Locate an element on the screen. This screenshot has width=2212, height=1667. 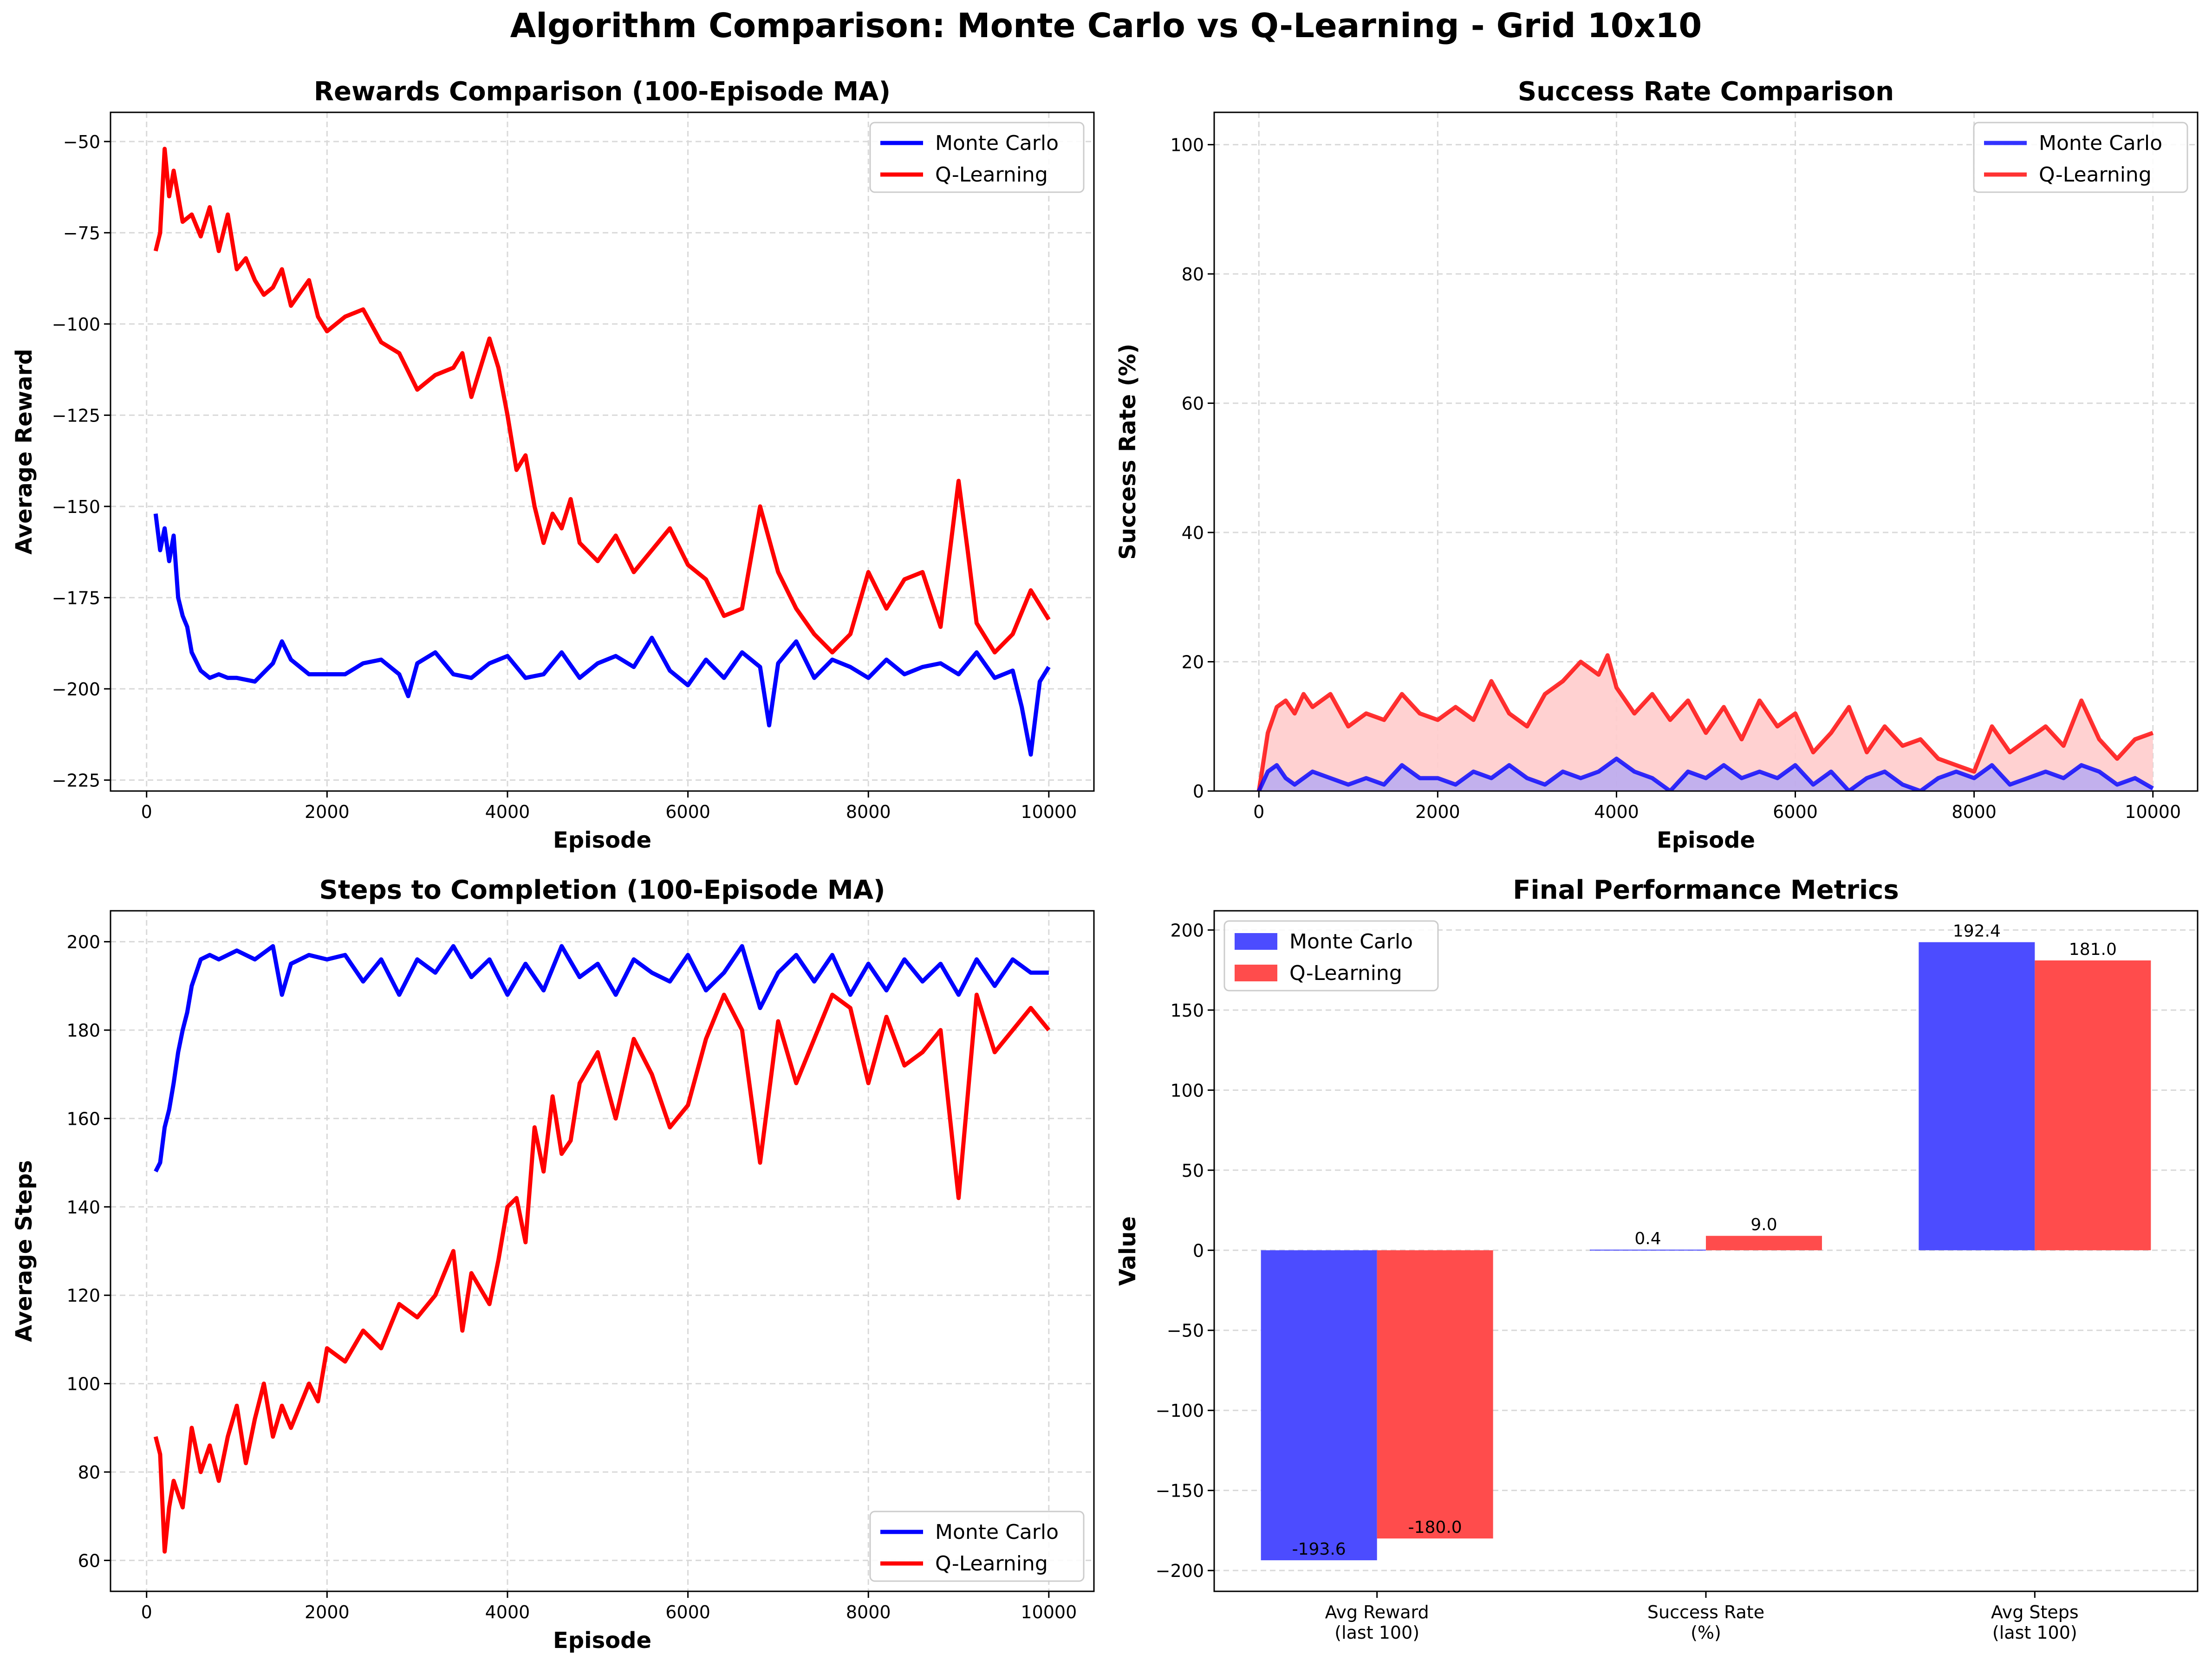
bar-value-label: 192.4 is located at coordinates (1977, 931).